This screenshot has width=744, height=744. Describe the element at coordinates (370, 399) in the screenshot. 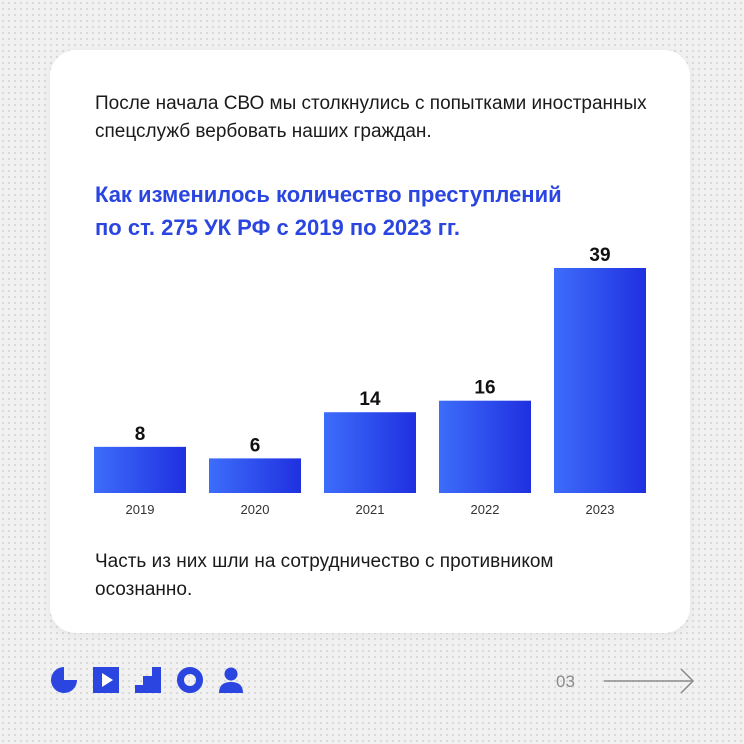

I see `value-label-2021: 14` at that location.